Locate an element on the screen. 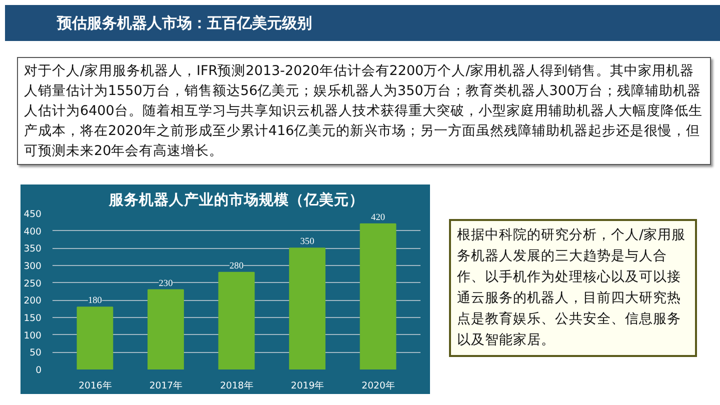  chart-title: 服务机器人产业的市场规模（亿美元） is located at coordinates (236, 199).